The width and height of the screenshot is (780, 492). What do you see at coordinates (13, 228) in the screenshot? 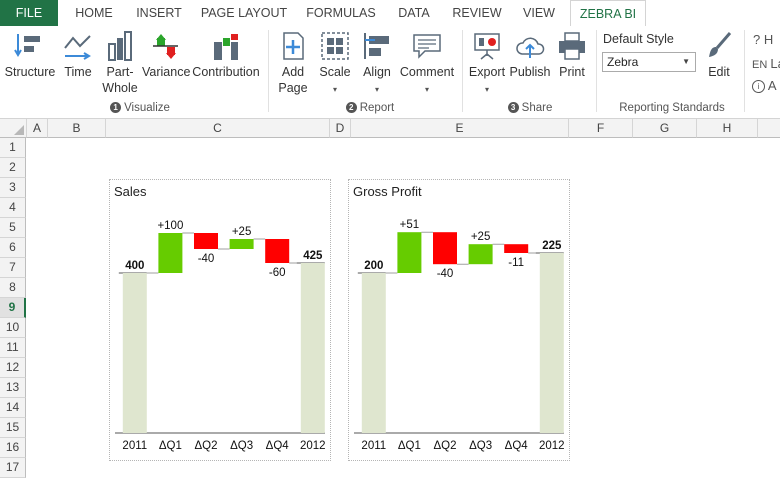
I see `row-header: 5` at bounding box center [13, 228].